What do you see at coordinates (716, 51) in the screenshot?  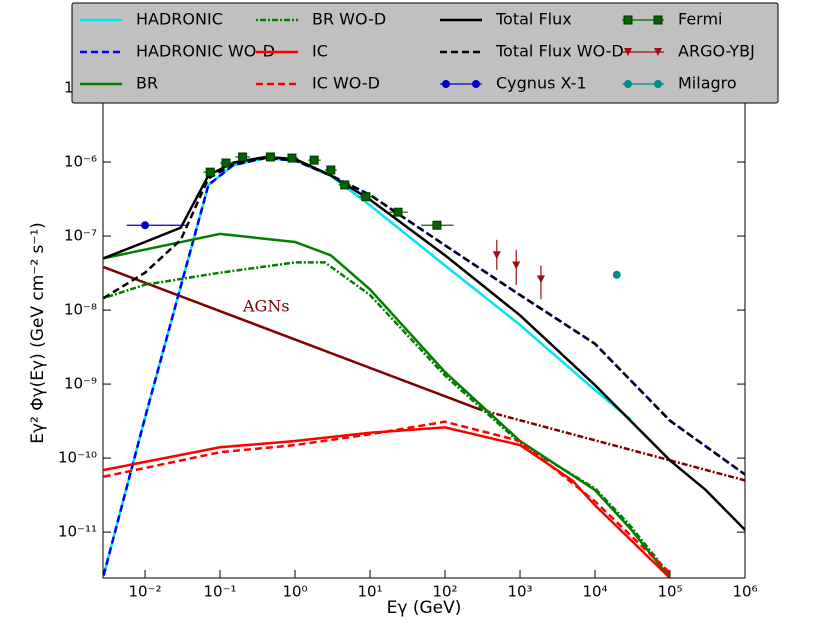 I see `legend-label: ARGO-YBJ` at bounding box center [716, 51].